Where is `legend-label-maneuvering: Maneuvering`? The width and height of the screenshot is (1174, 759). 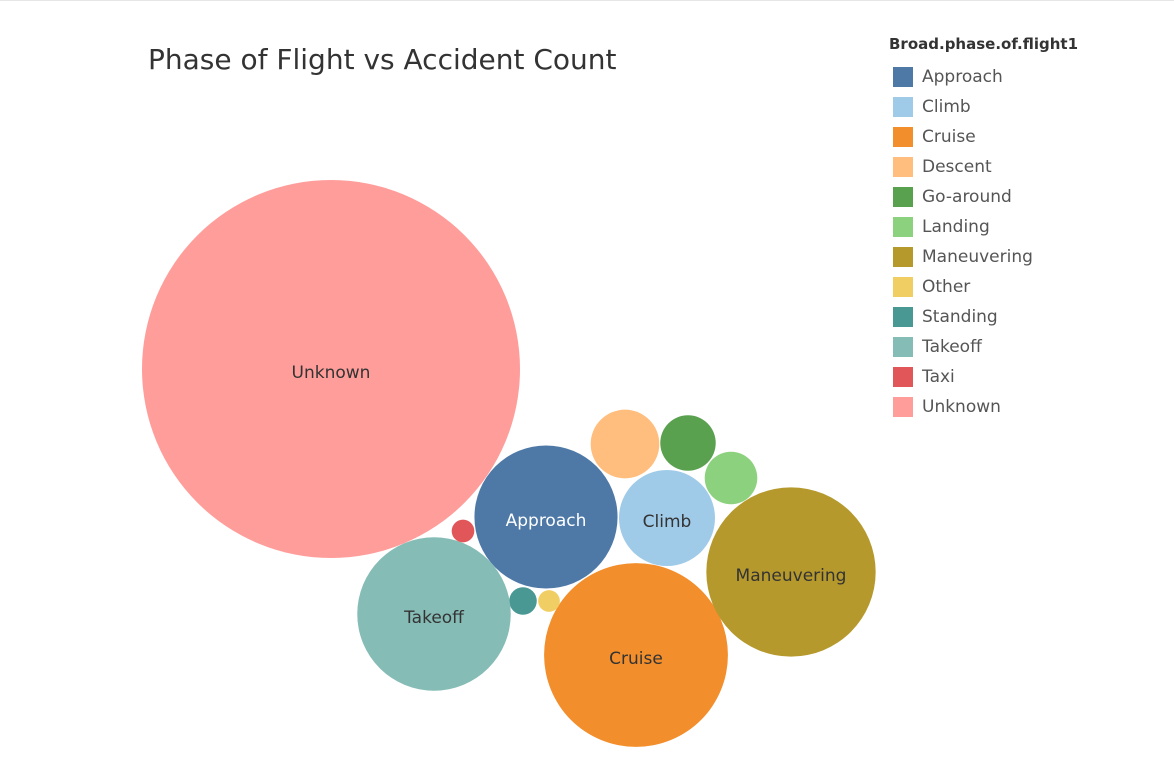
legend-label-maneuvering: Maneuvering is located at coordinates (977, 257).